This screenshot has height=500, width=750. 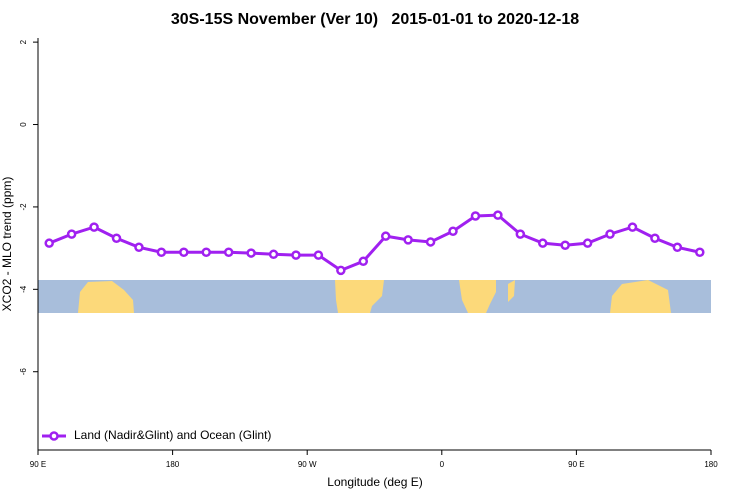 I want to click on legend-label: Land (Nadir&Glint) and Ocean (Glint), so click(x=172, y=435).